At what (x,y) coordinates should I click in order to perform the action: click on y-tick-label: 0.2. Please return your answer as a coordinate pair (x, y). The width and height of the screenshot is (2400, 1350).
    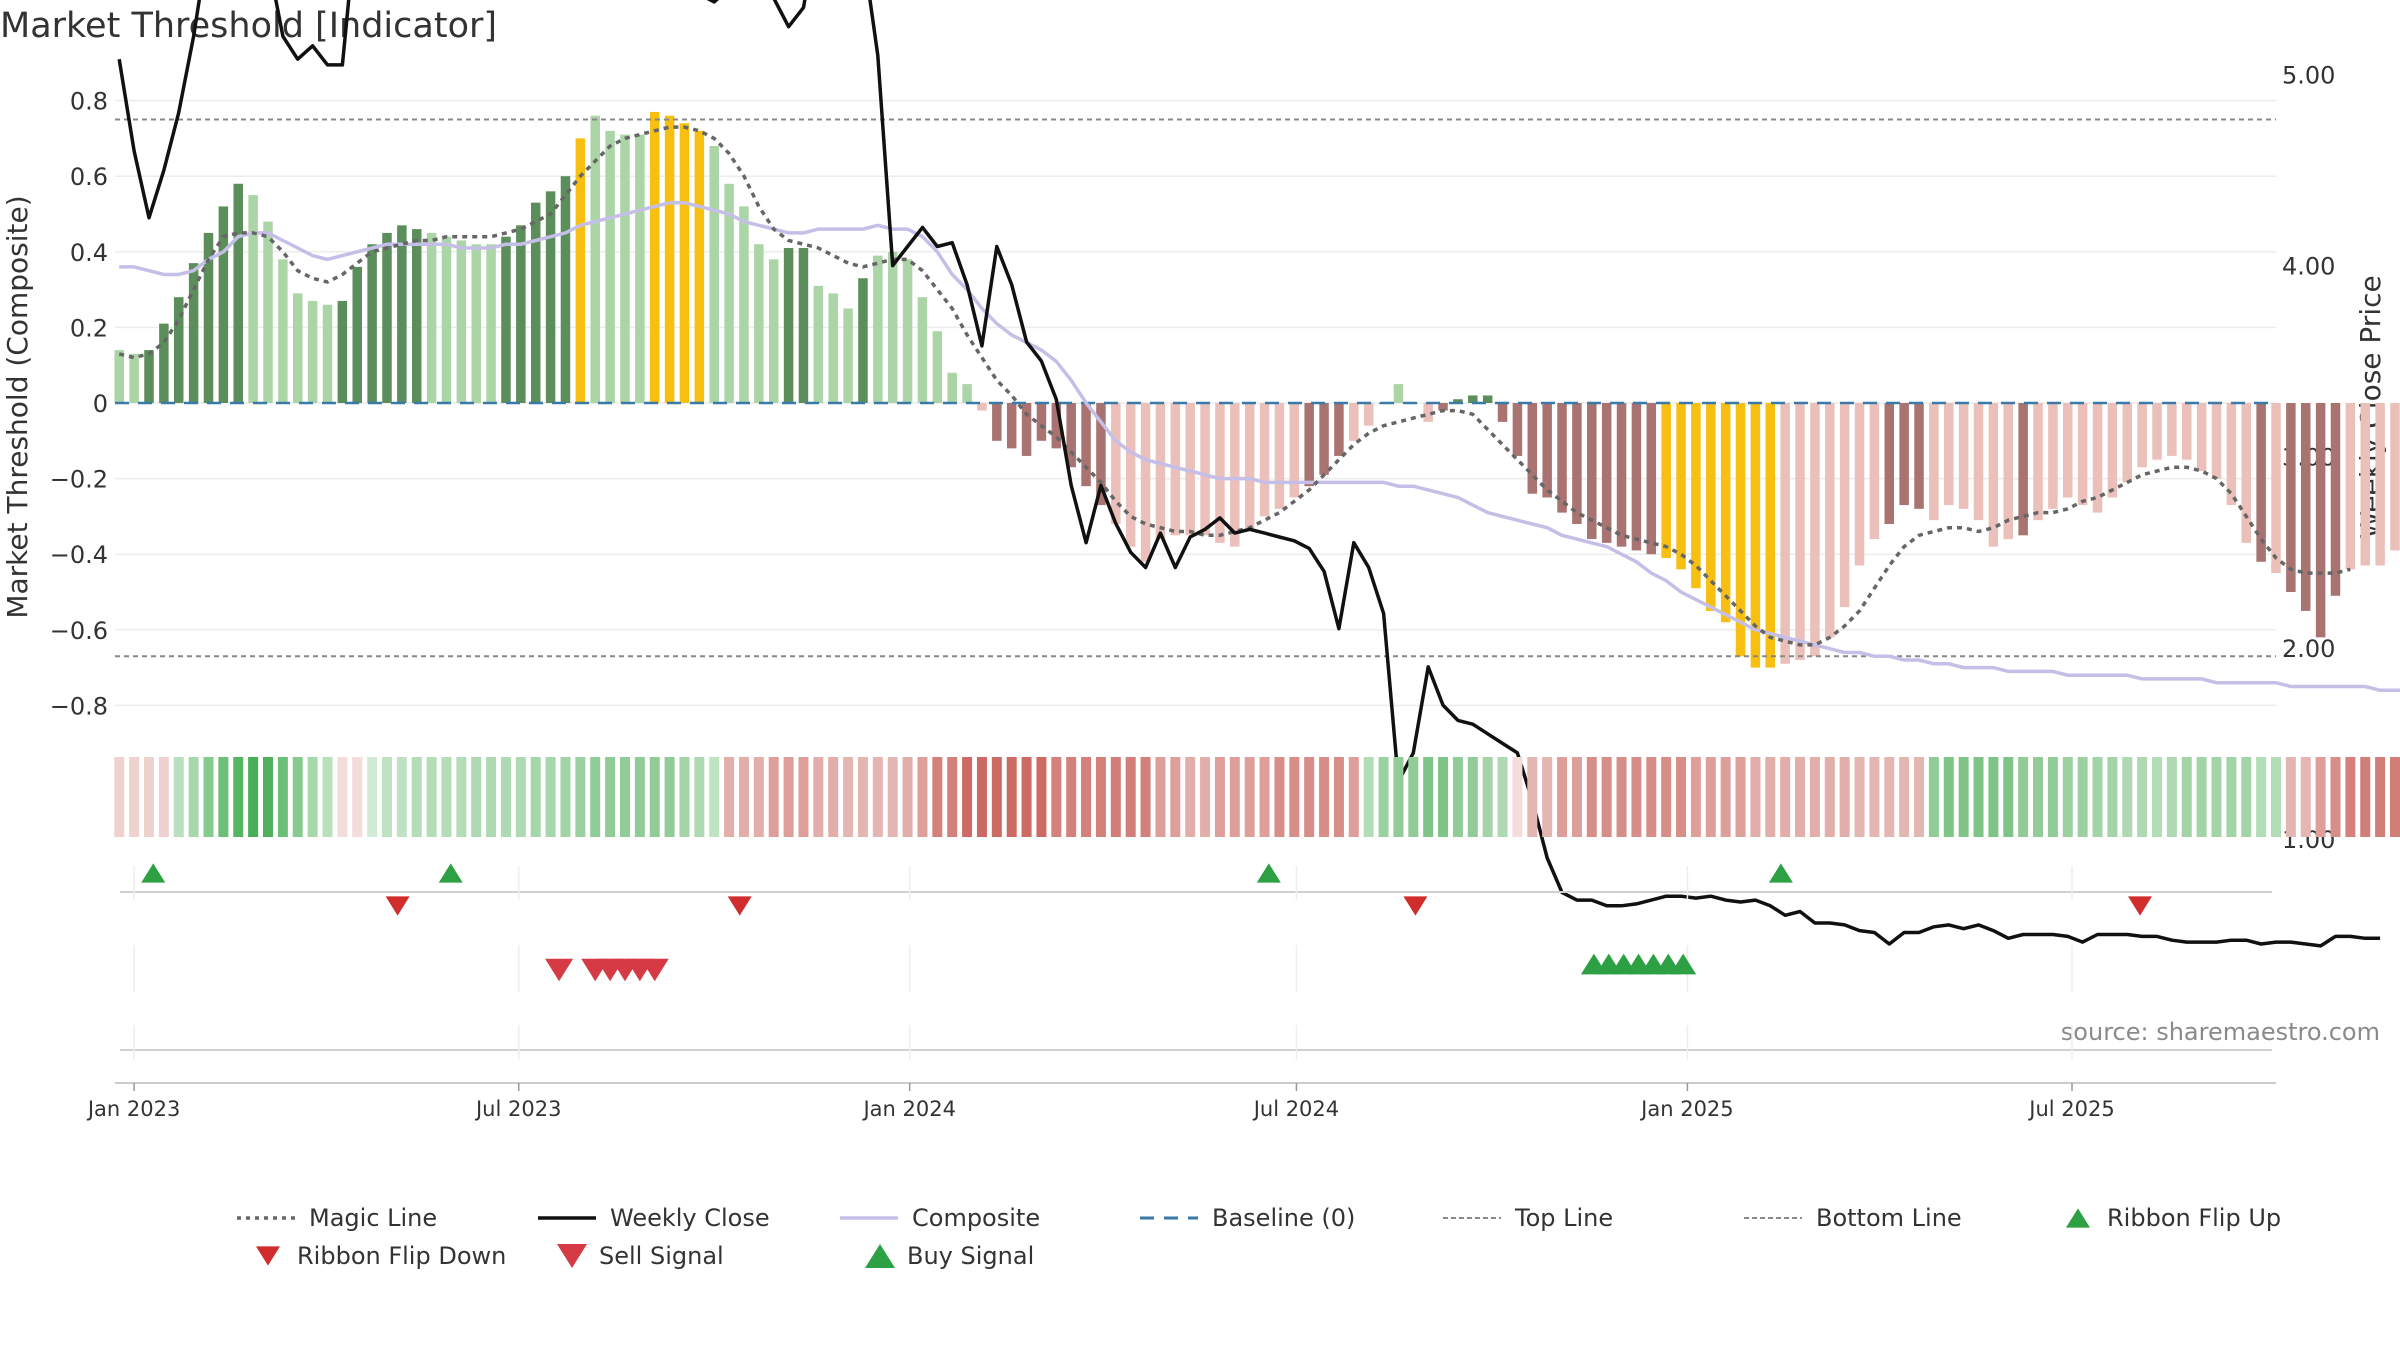
    Looking at the image, I should click on (89, 328).